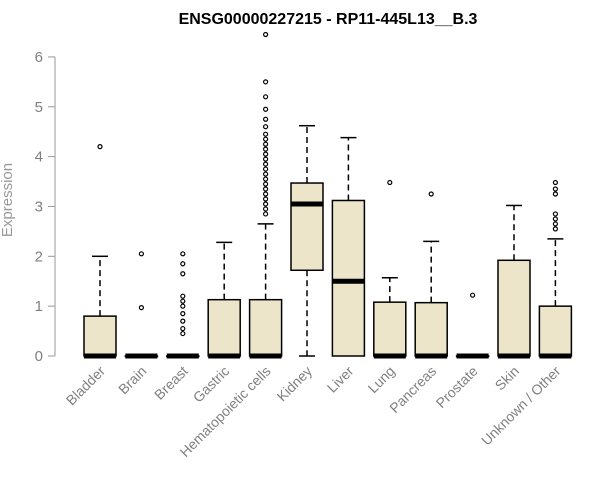 The height and width of the screenshot is (500, 600). What do you see at coordinates (39, 306) in the screenshot?
I see `y-tick-label: 1` at bounding box center [39, 306].